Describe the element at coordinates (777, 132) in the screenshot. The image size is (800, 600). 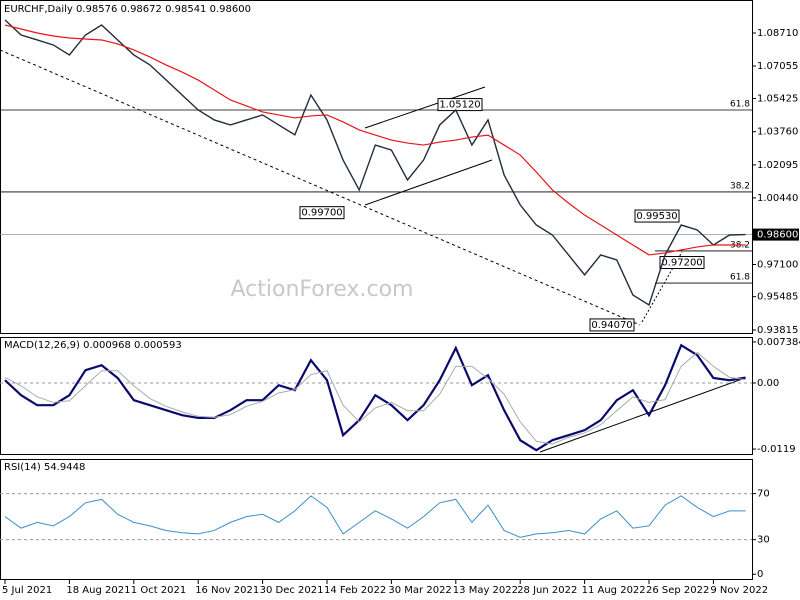
I see `y-tick-label: 1.03760` at that location.